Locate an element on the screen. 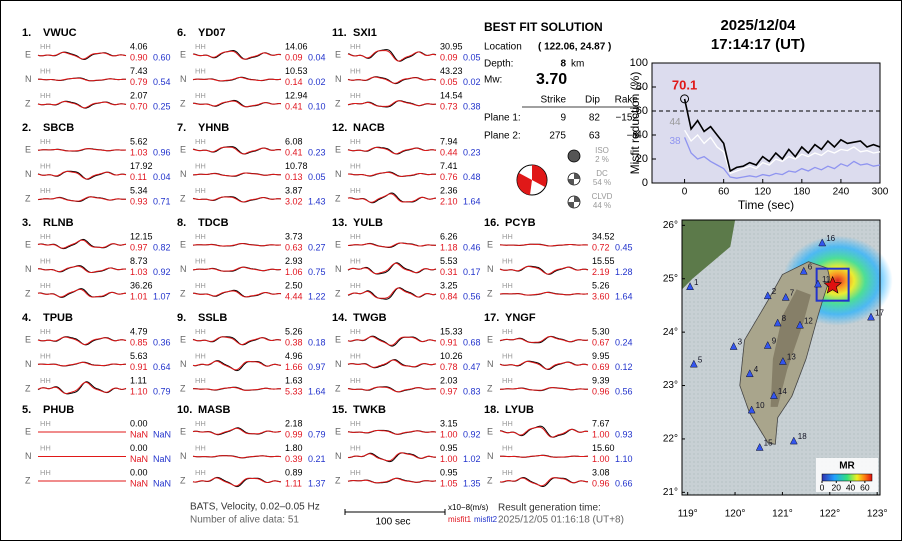  start-label: 38 is located at coordinates (675, 141).